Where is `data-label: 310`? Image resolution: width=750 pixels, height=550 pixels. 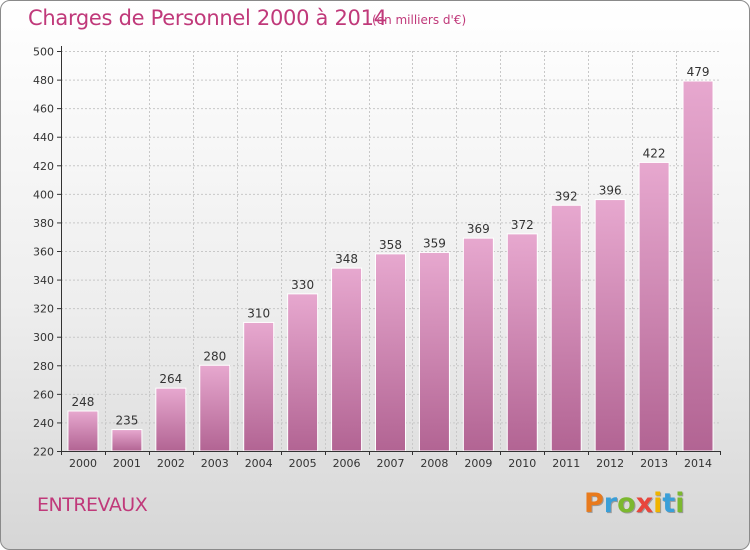
data-label: 310 is located at coordinates (258, 313).